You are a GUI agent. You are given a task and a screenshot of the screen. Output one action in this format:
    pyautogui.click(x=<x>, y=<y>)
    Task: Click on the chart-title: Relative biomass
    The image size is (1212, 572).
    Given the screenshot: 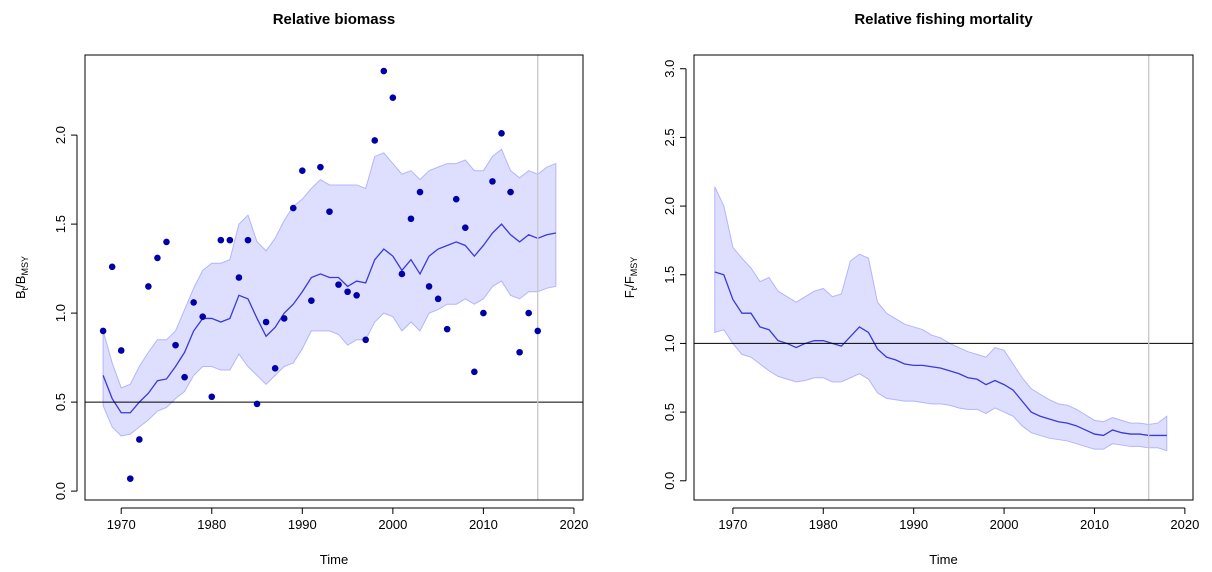 What is the action you would take?
    pyautogui.click(x=334, y=19)
    